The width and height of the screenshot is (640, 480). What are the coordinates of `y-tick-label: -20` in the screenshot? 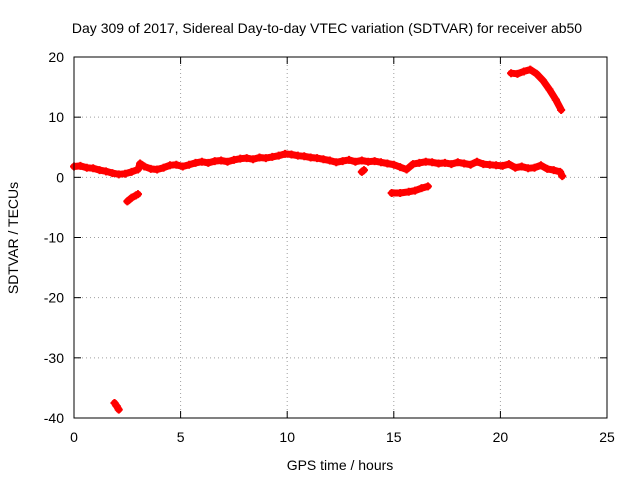 It's located at (54, 298).